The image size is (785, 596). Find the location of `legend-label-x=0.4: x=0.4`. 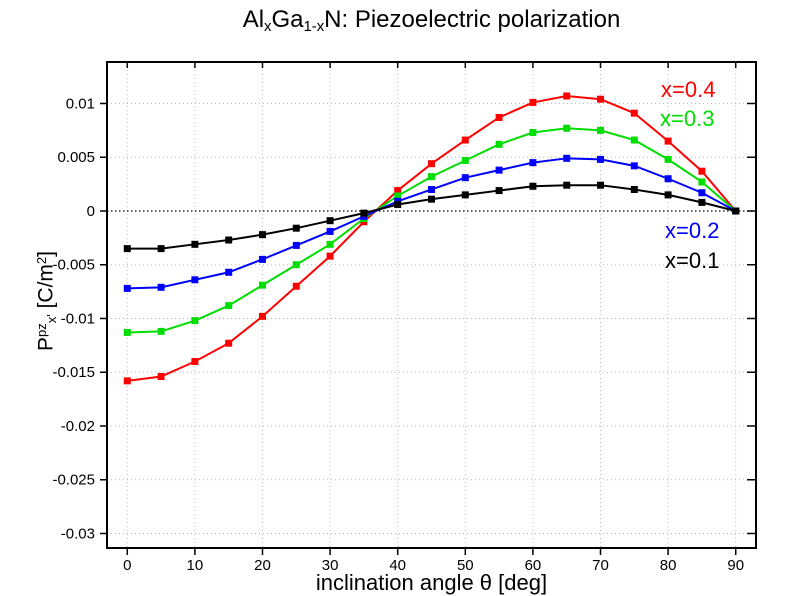

legend-label-x=0.4: x=0.4 is located at coordinates (688, 89).